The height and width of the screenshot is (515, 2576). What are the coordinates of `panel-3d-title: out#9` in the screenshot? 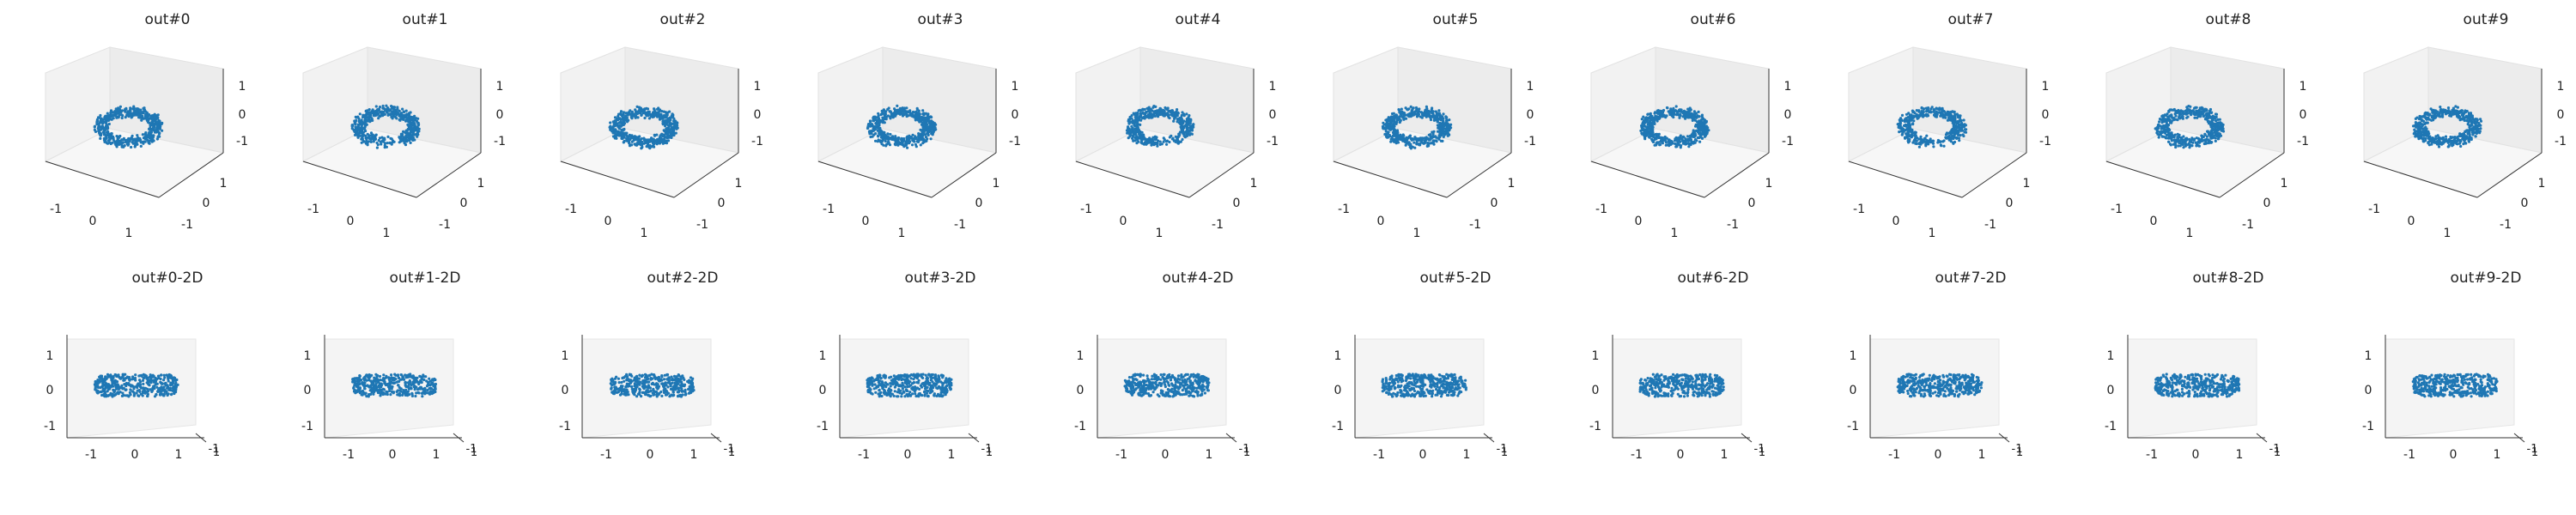 It's located at (2486, 19).